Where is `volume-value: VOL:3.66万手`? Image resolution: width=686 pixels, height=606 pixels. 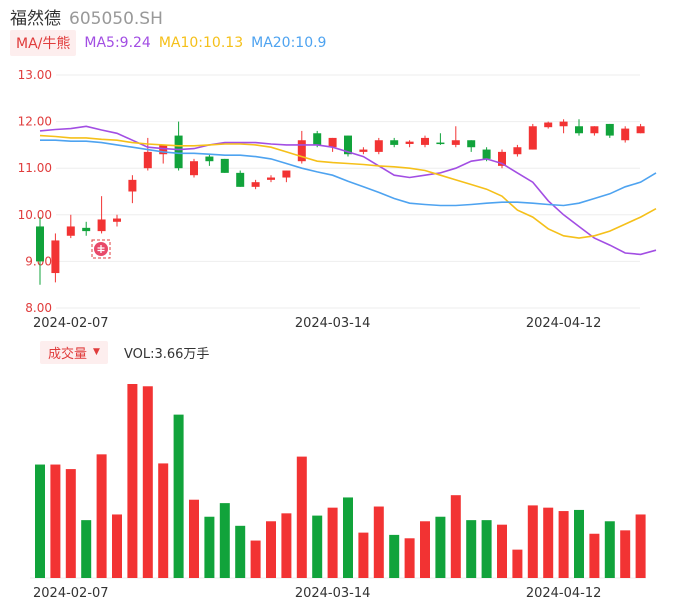 volume-value: VOL:3.66万手 is located at coordinates (166, 354).